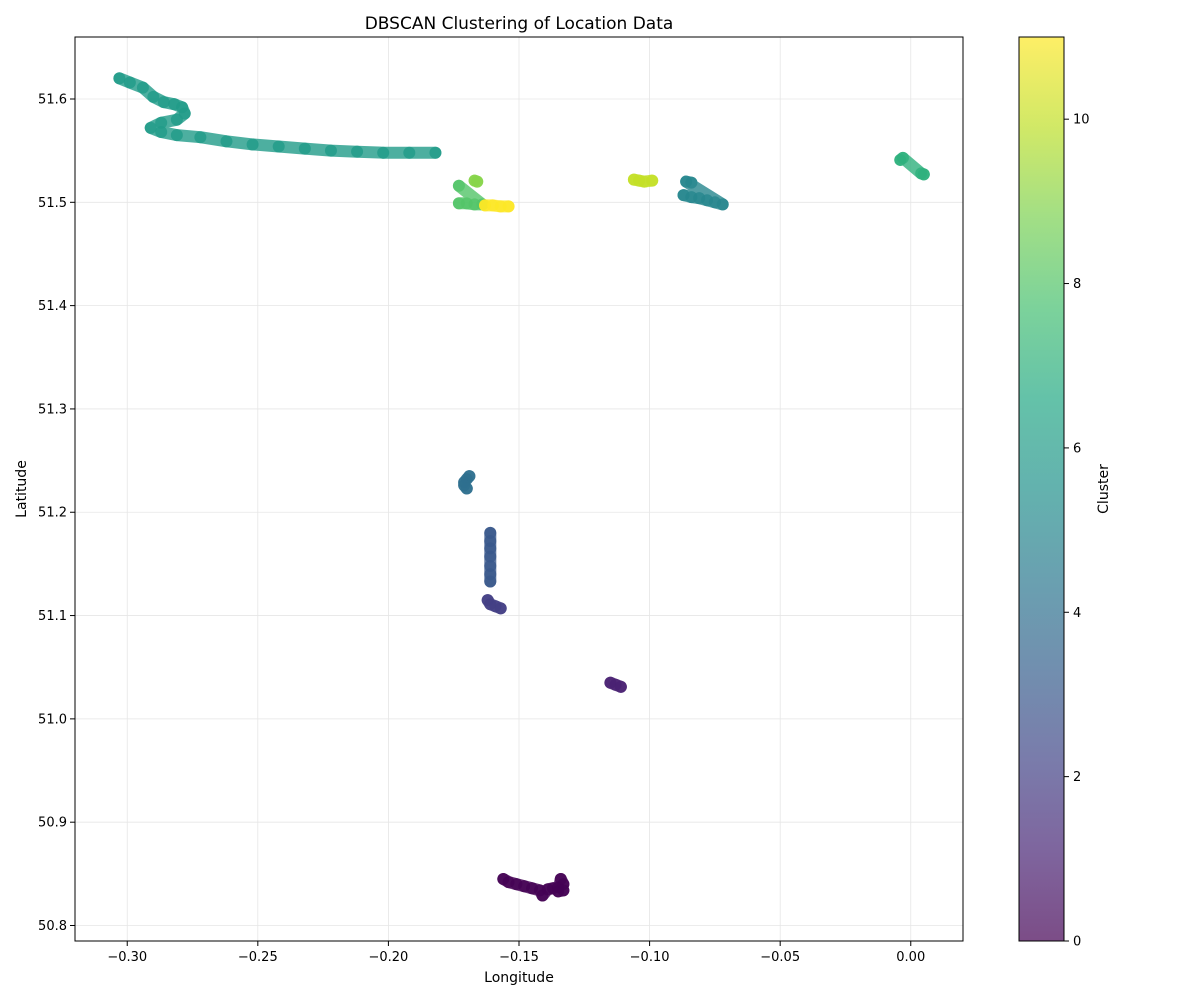 The height and width of the screenshot is (1000, 1200). Describe the element at coordinates (52, 409) in the screenshot. I see `y-tick-label: 51.3` at that location.